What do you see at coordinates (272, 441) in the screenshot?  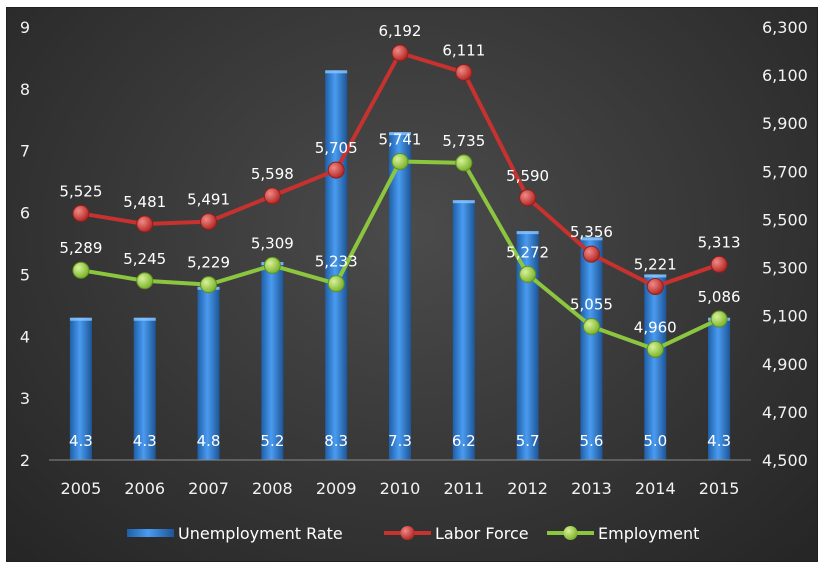 I see `bar-data-label: 5.2` at bounding box center [272, 441].